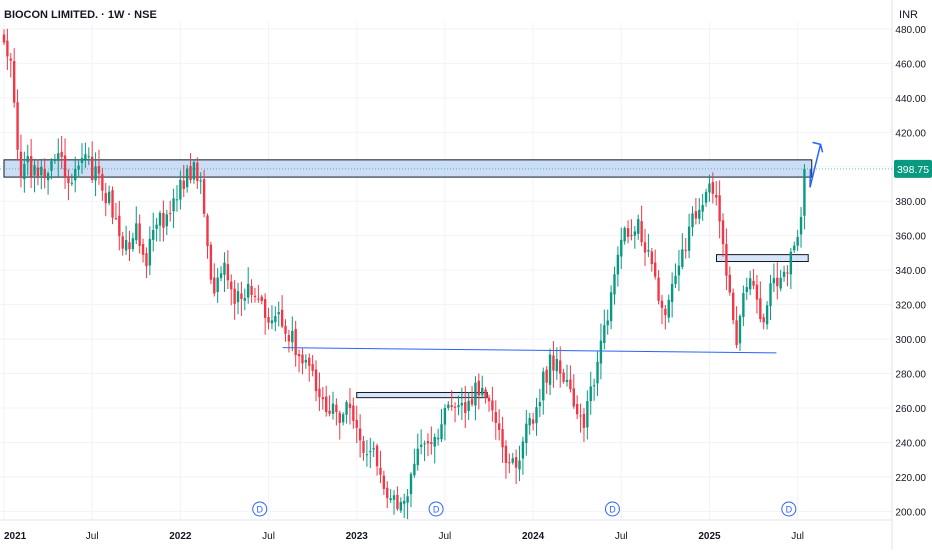  Describe the element at coordinates (15, 536) in the screenshot. I see `time-tick-label: 2021` at that location.